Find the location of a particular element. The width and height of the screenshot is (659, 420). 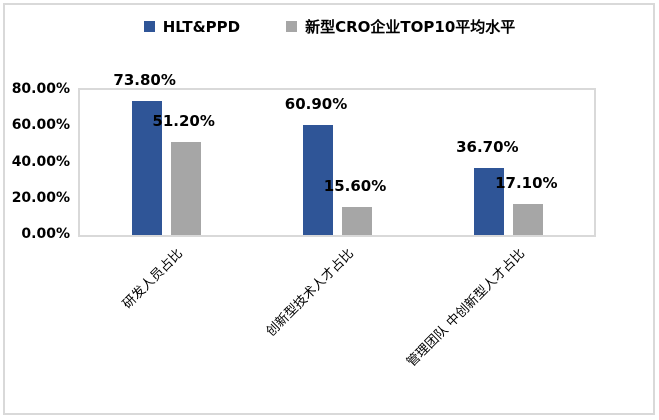

legend-item-cro-top10: 新型CRO企业TOP10平均水平 is located at coordinates (400, 26).